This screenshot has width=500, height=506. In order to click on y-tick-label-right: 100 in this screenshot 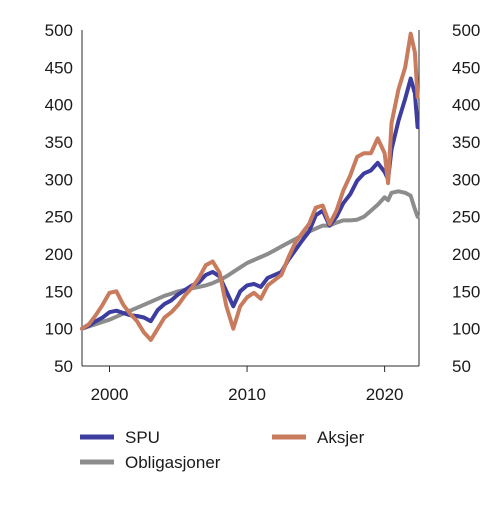, I will do `click(466, 329)`.